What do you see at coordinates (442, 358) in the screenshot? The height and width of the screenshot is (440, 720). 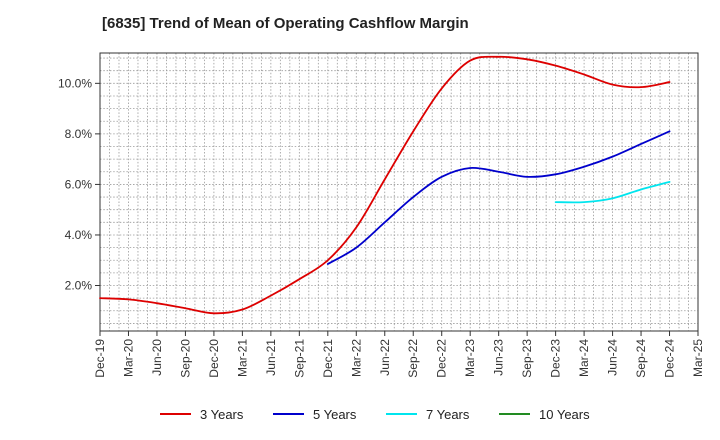 I see `x-tick-label: Dec-22` at bounding box center [442, 358].